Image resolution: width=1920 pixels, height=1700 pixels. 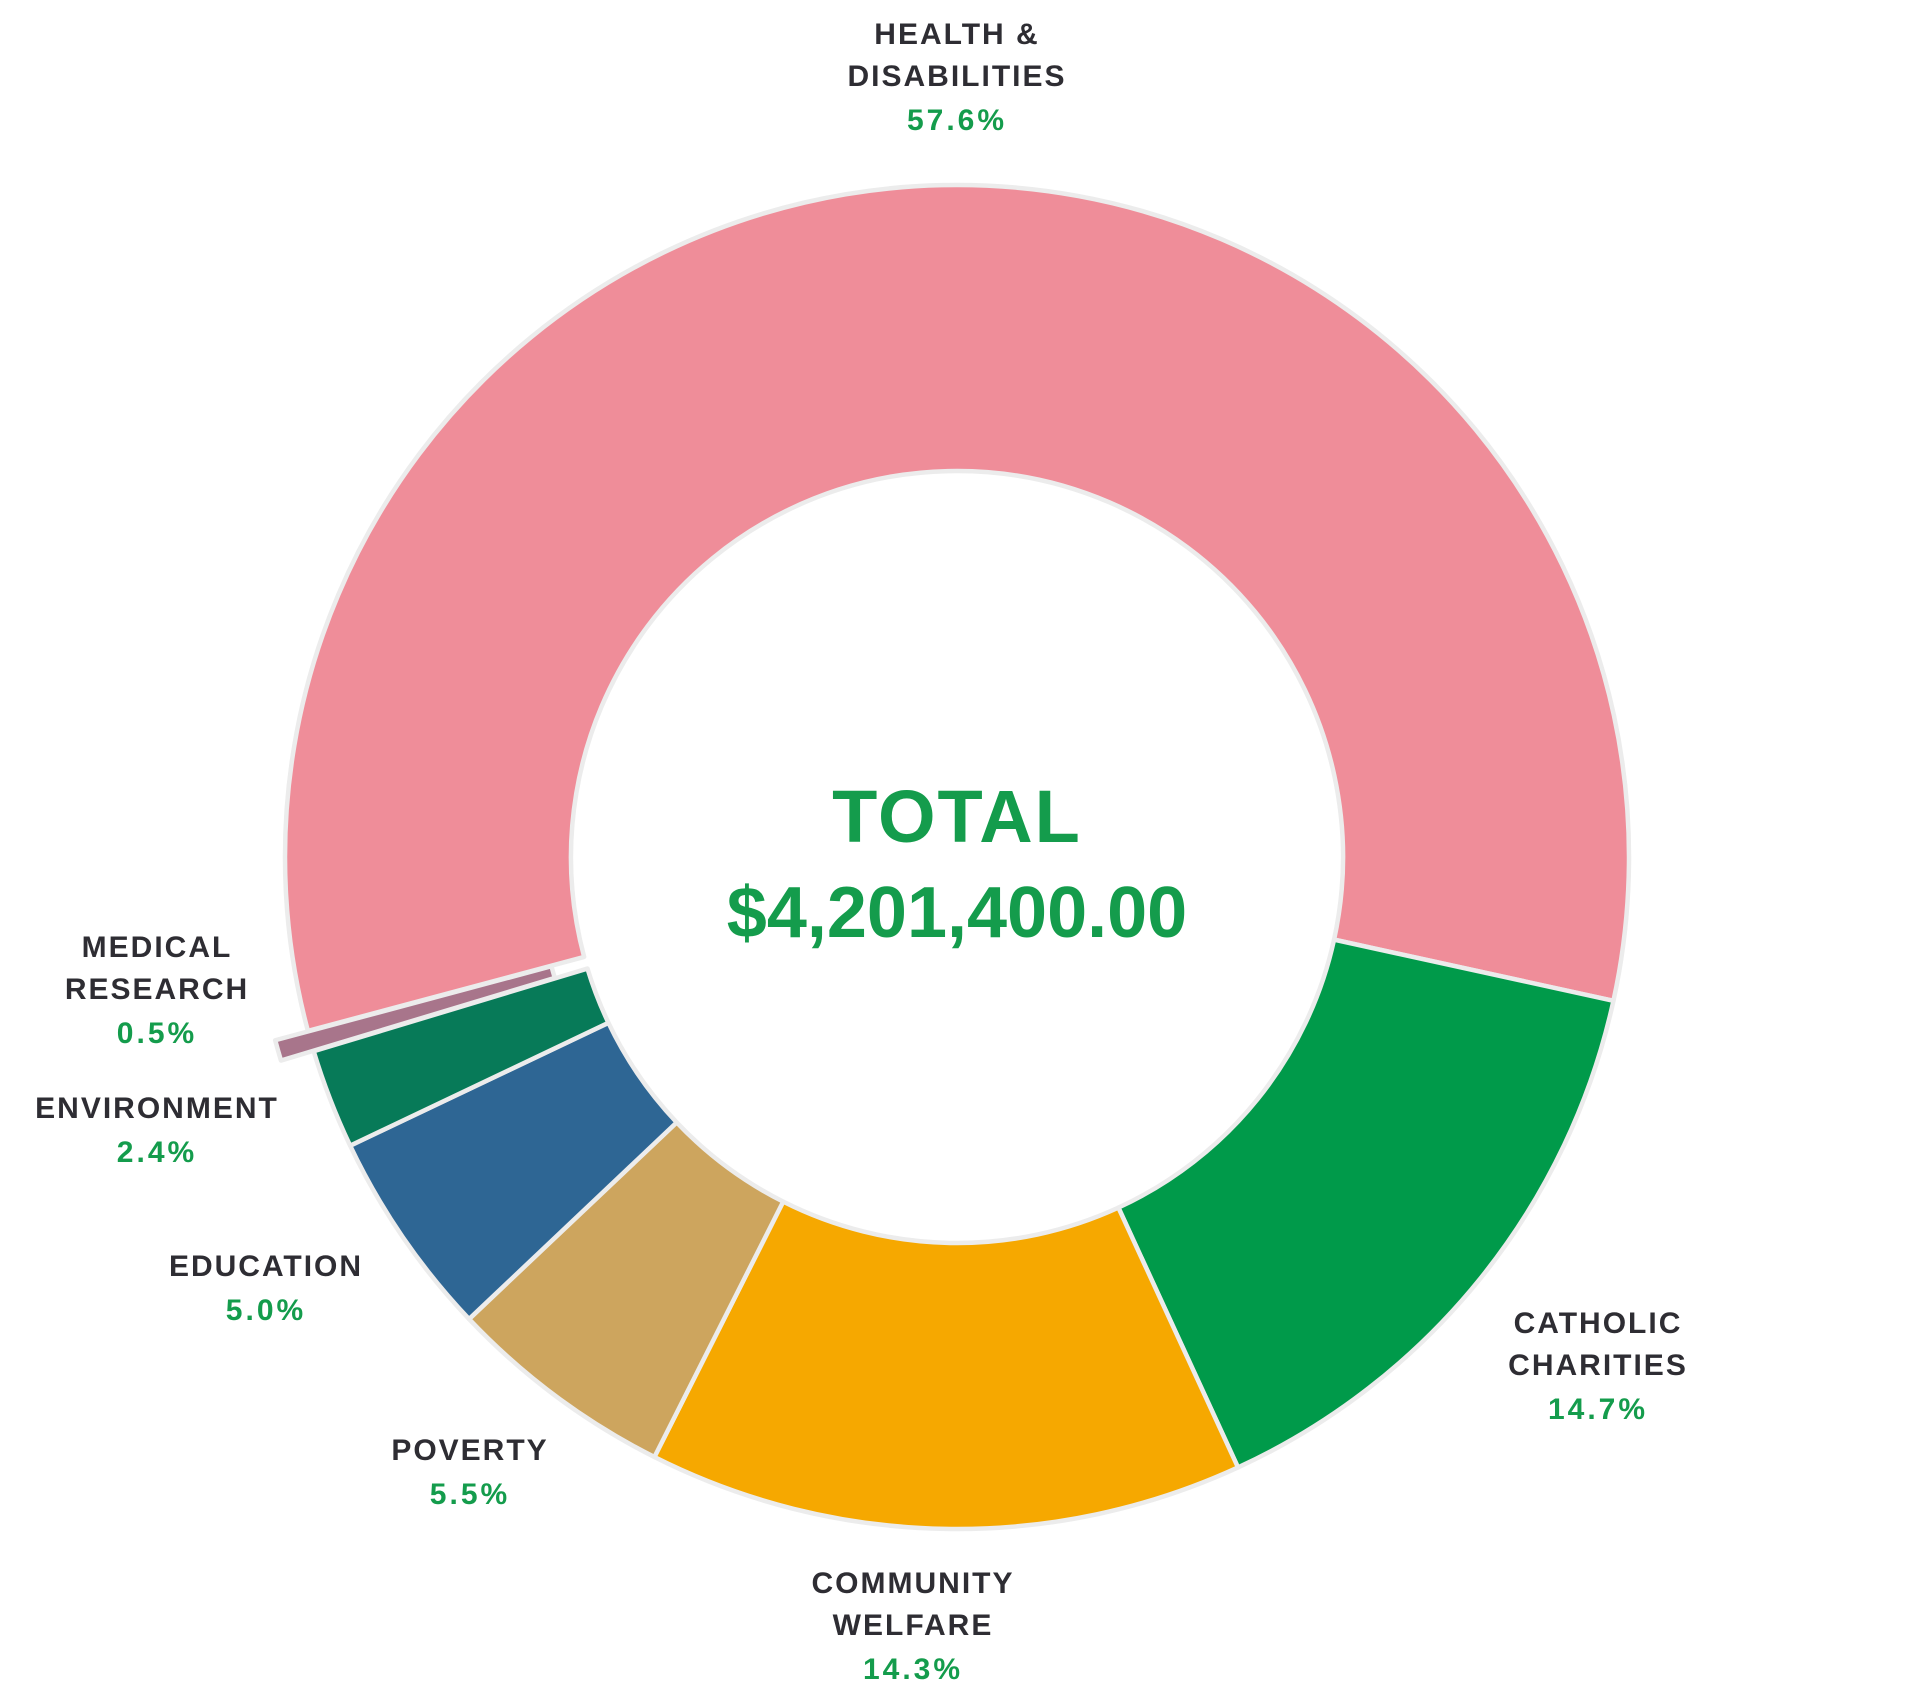 I want to click on slice-catholic-charities, so click(x=1366, y=1203).